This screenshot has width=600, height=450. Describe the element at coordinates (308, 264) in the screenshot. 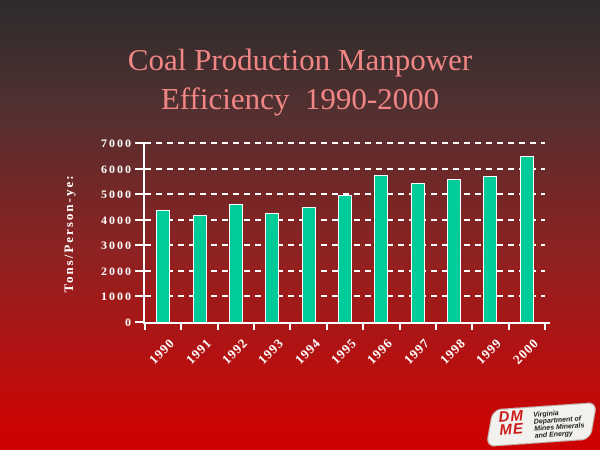

I see `bar-1994` at that location.